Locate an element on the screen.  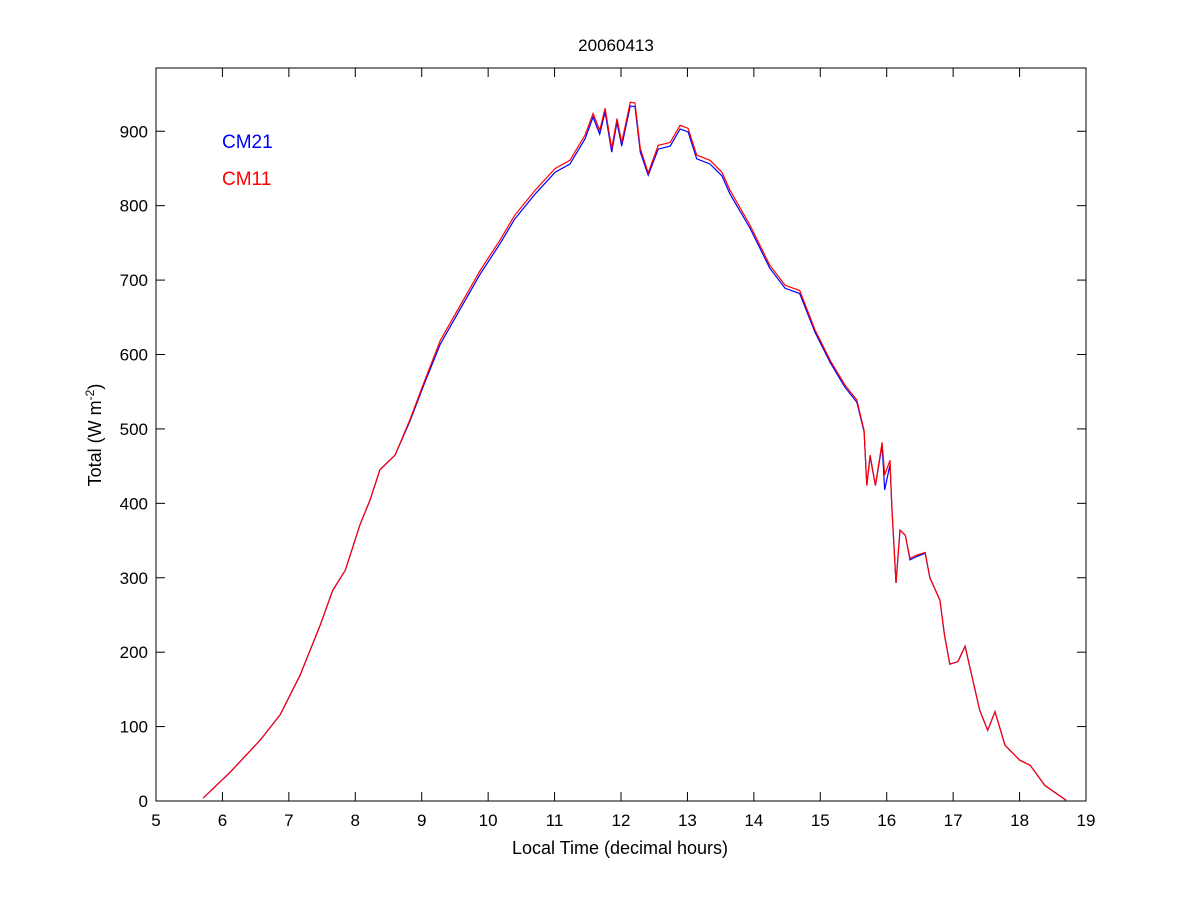
y-axis-label-end: ) is located at coordinates (95, 387).